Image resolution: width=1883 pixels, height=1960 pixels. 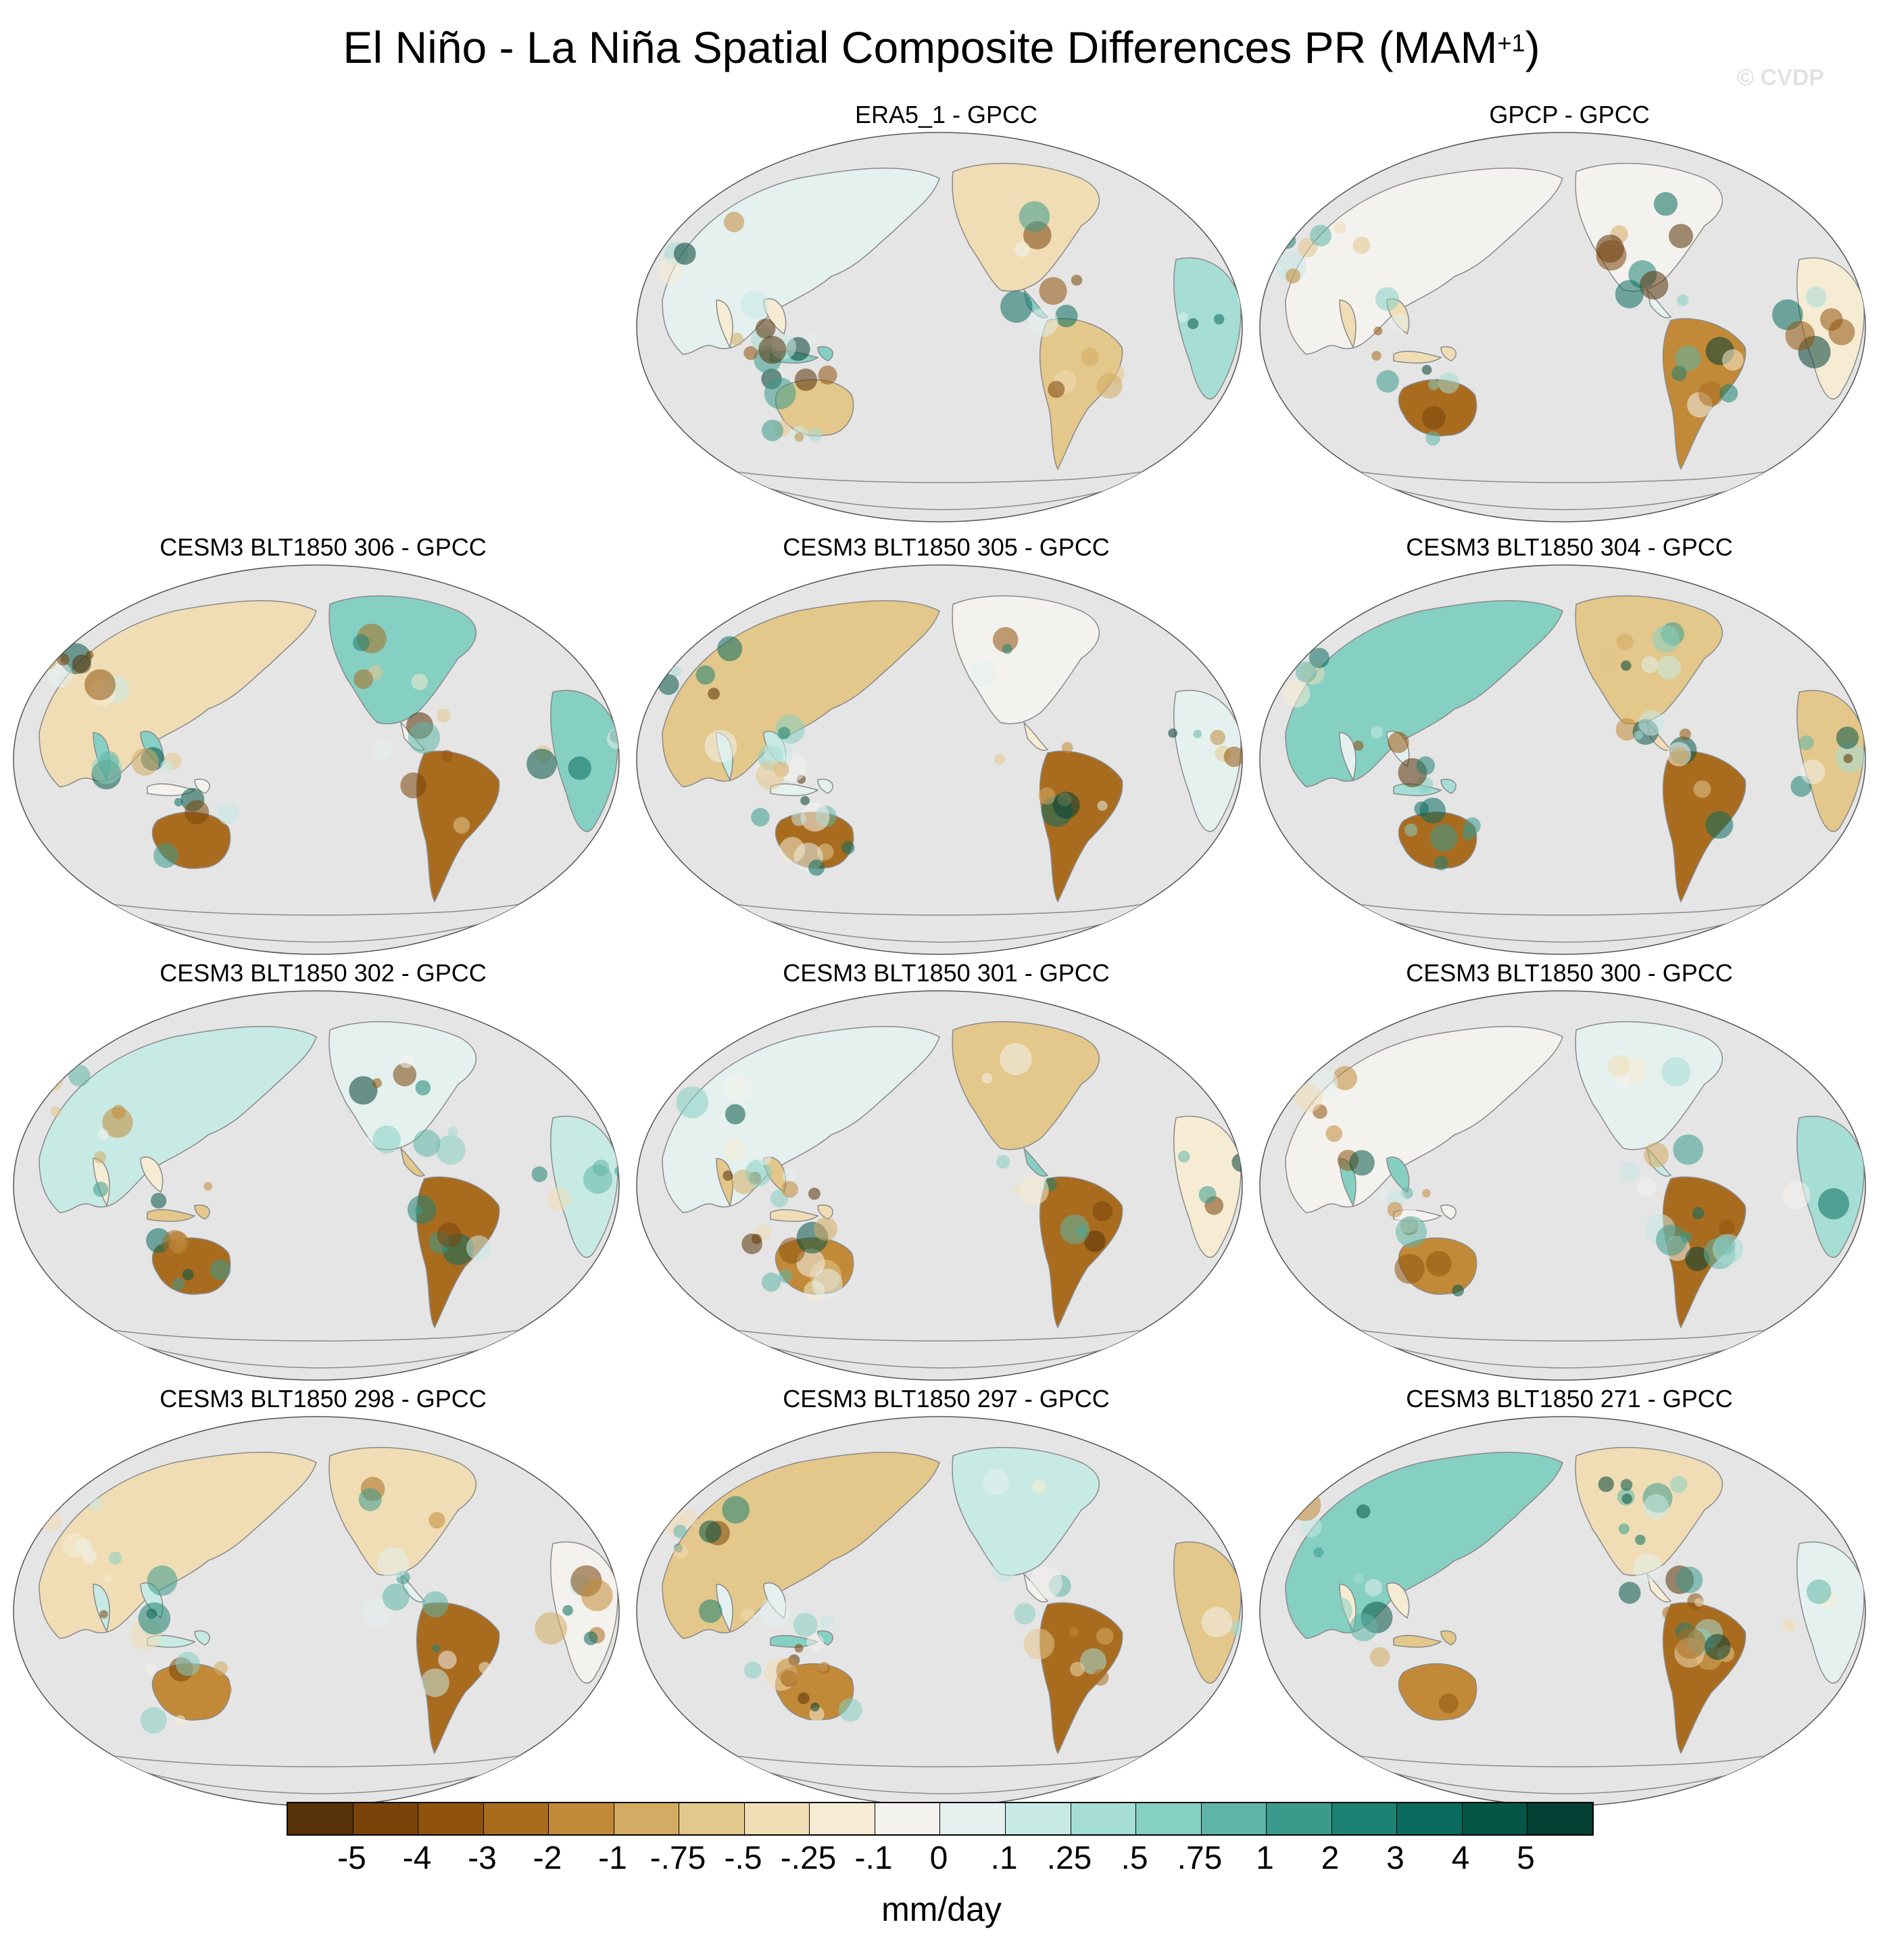 I want to click on panel-title: CESM3 BLT1850 300 - GPCC, so click(x=1569, y=973).